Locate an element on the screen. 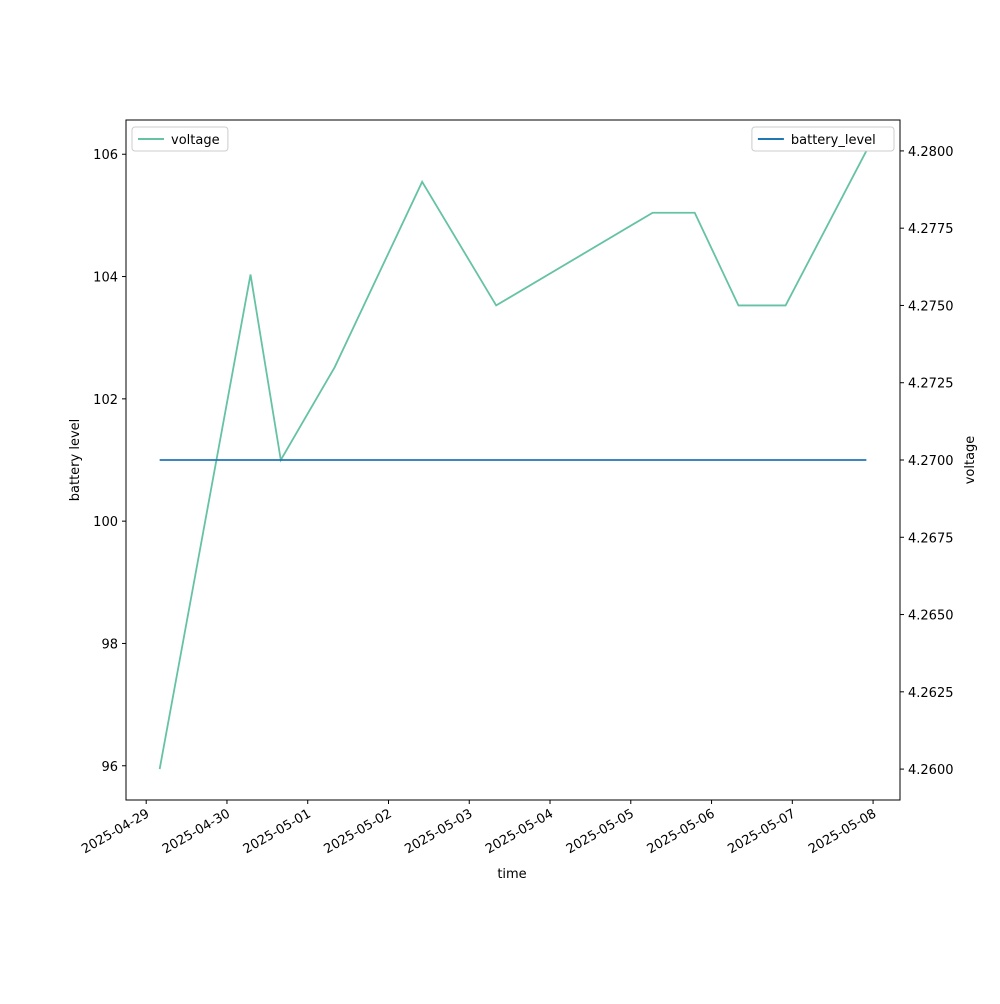 The image size is (1000, 1004). legend-label: battery_level is located at coordinates (833, 140).